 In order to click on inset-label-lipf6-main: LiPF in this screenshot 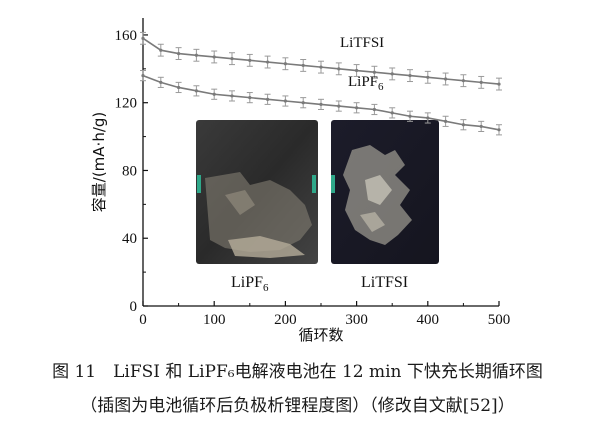, I will do `click(247, 282)`.